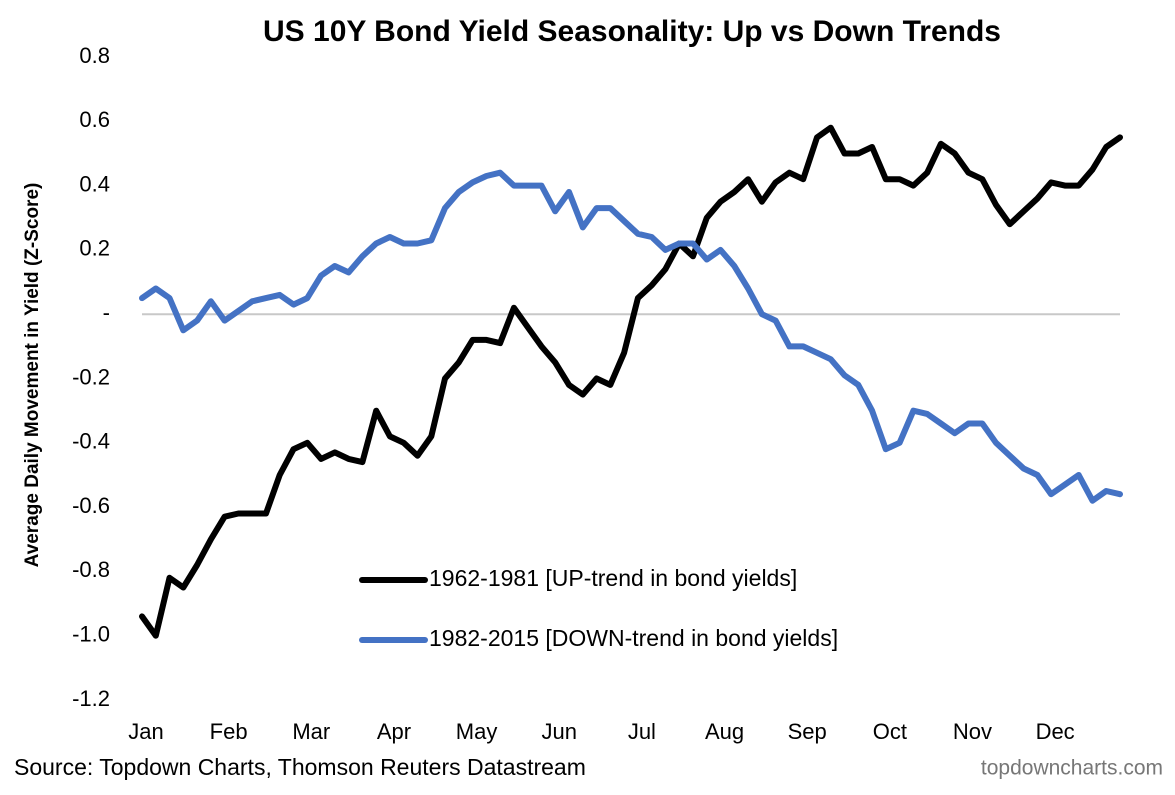 This screenshot has width=1175, height=795. What do you see at coordinates (91, 634) in the screenshot?
I see `y-tick-label: -1.0` at bounding box center [91, 634].